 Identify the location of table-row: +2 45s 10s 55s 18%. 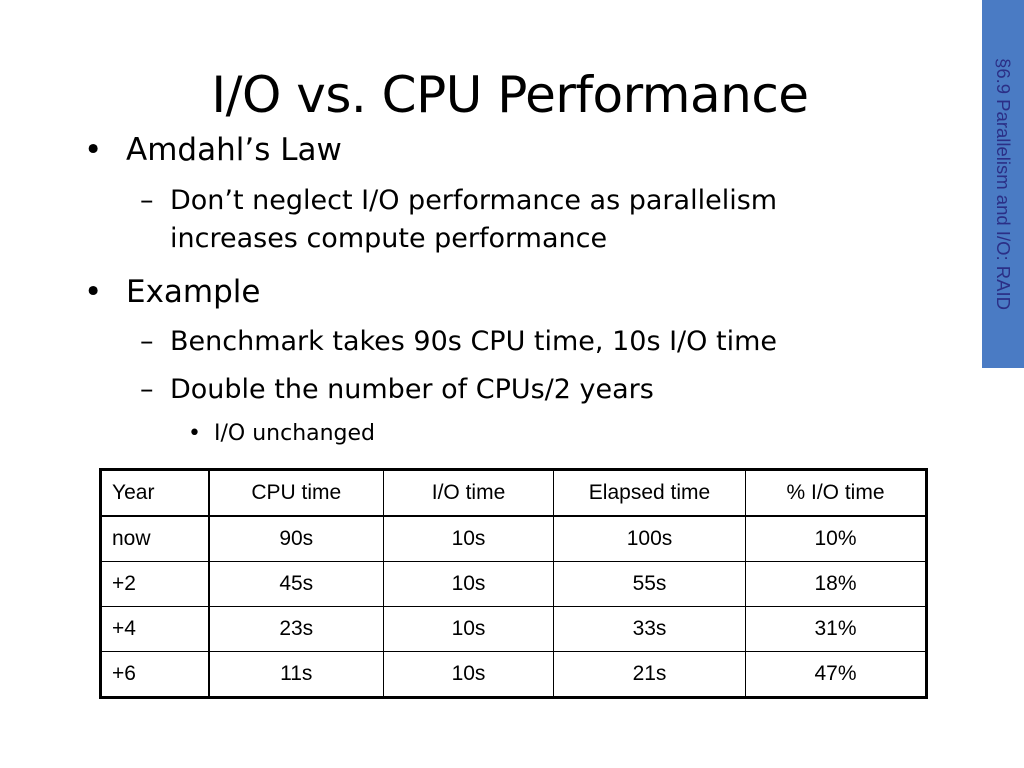
(513, 584).